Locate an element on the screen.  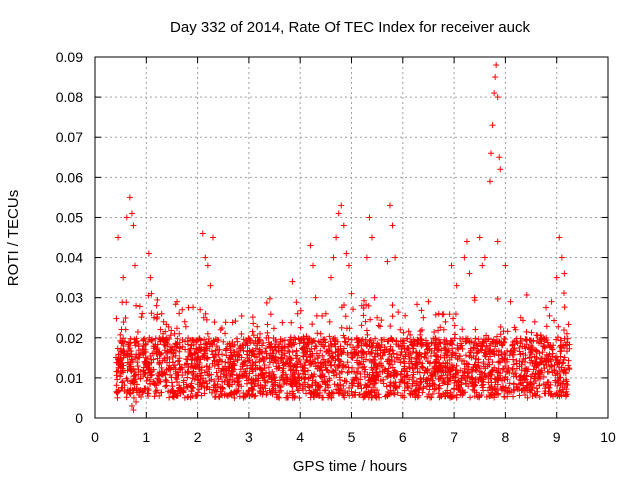
y-tick-label: 0.01 is located at coordinates (69, 378).